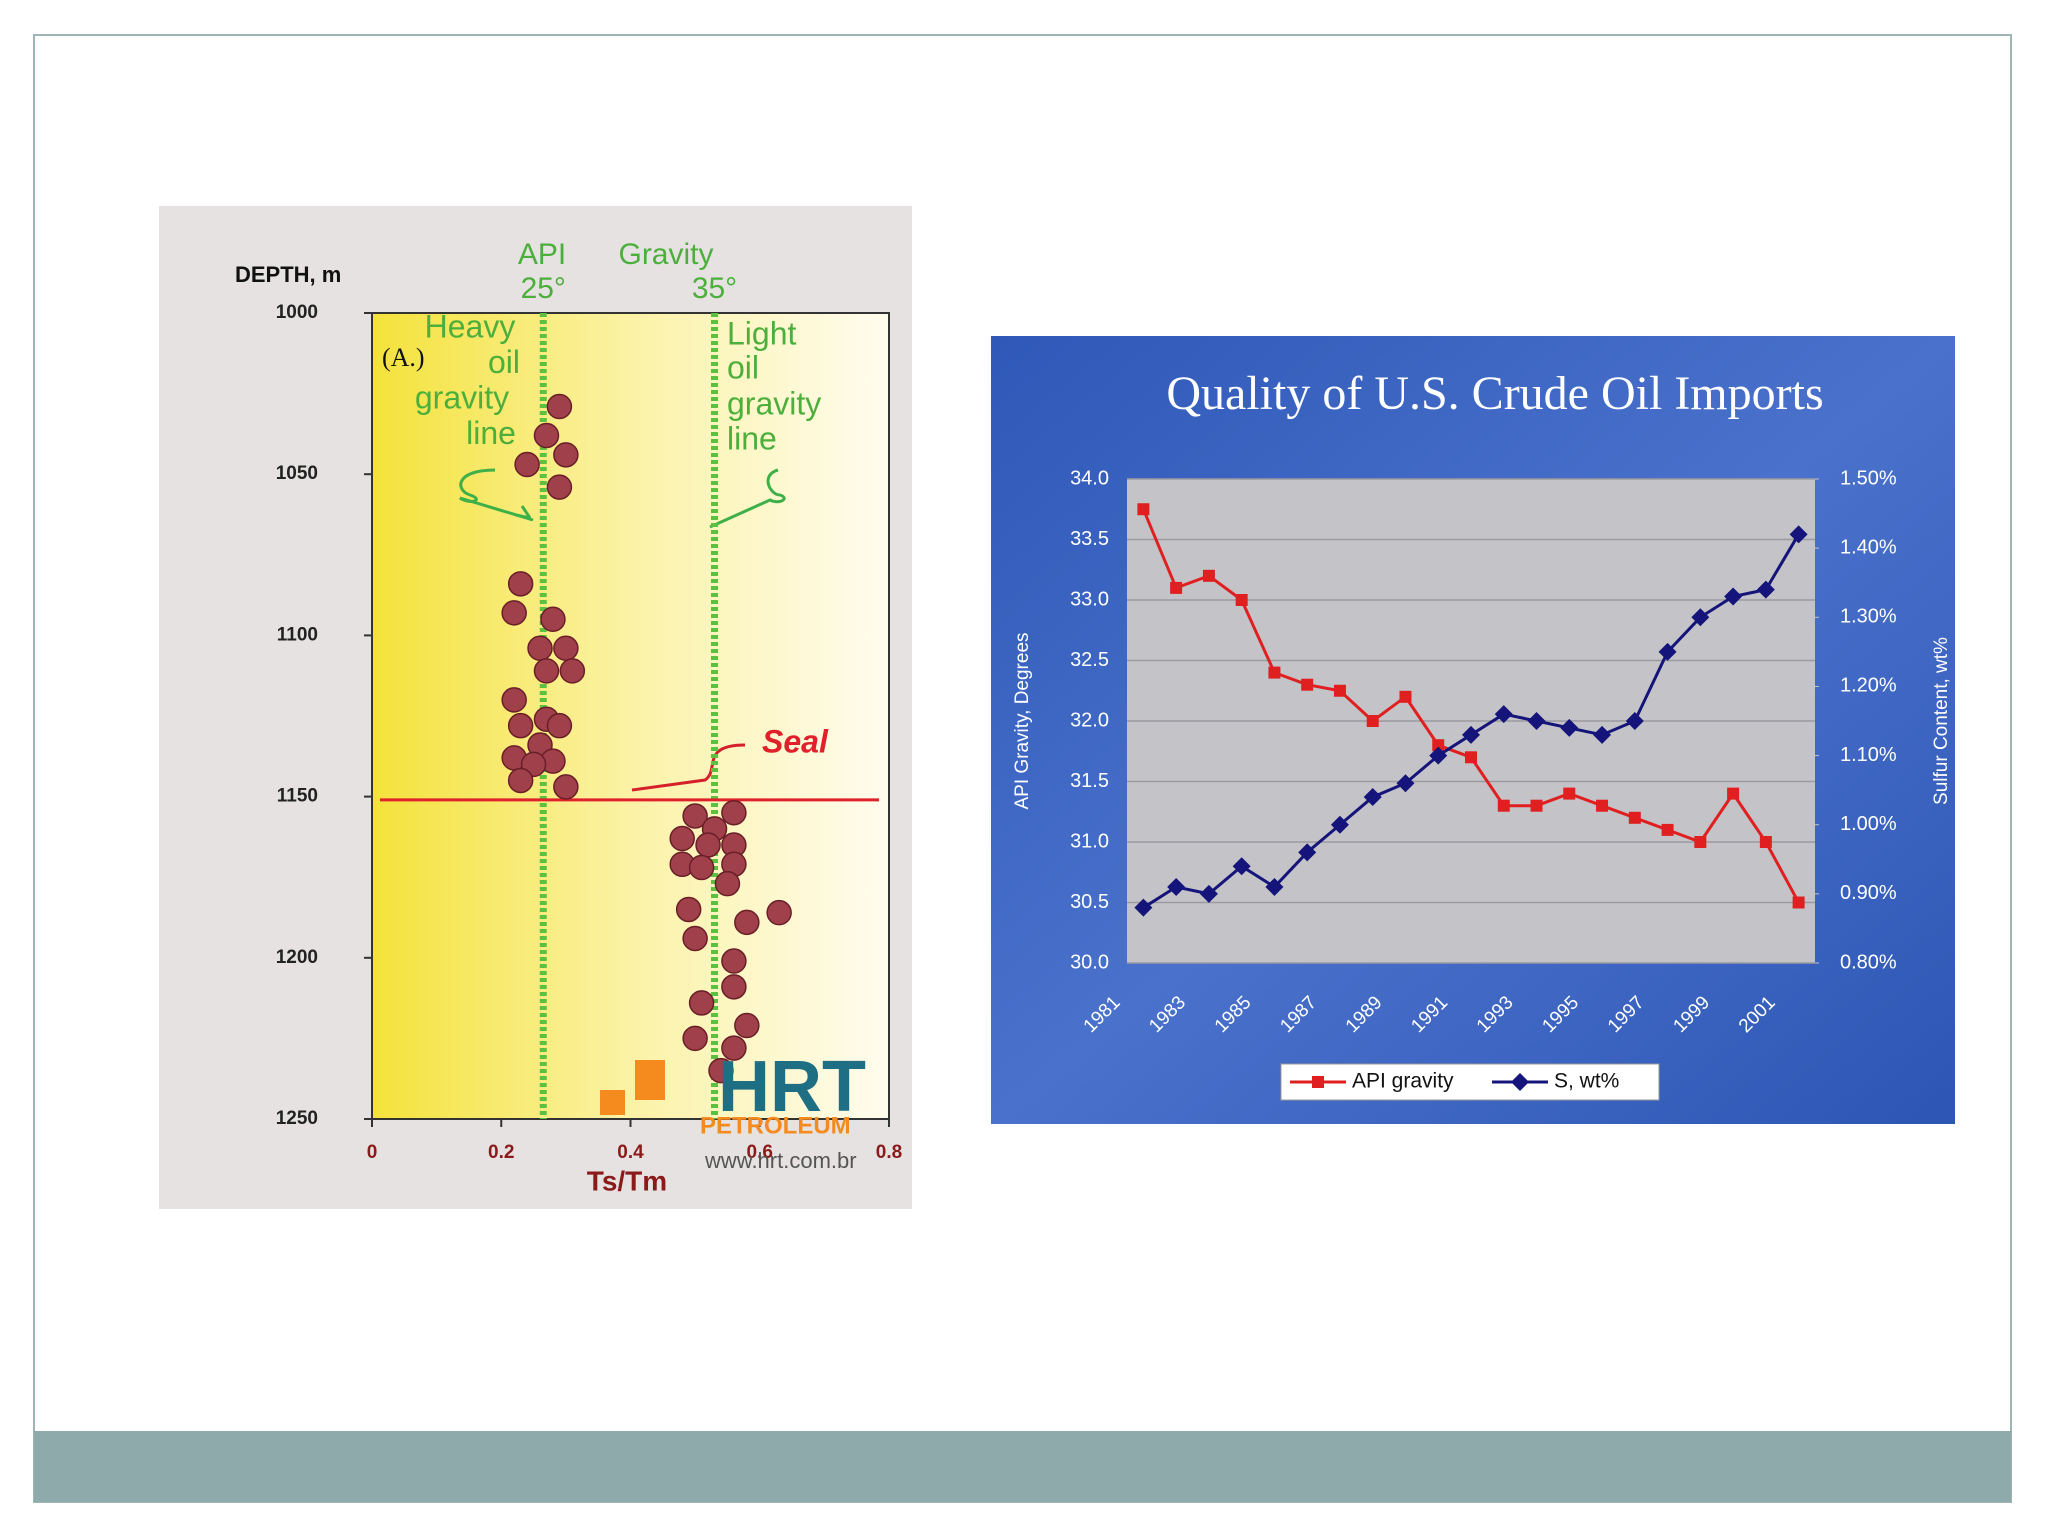 Image resolution: width=2048 pixels, height=1536 pixels. Describe the element at coordinates (1868, 478) in the screenshot. I see `y2-tick-label: 1.50%` at that location.